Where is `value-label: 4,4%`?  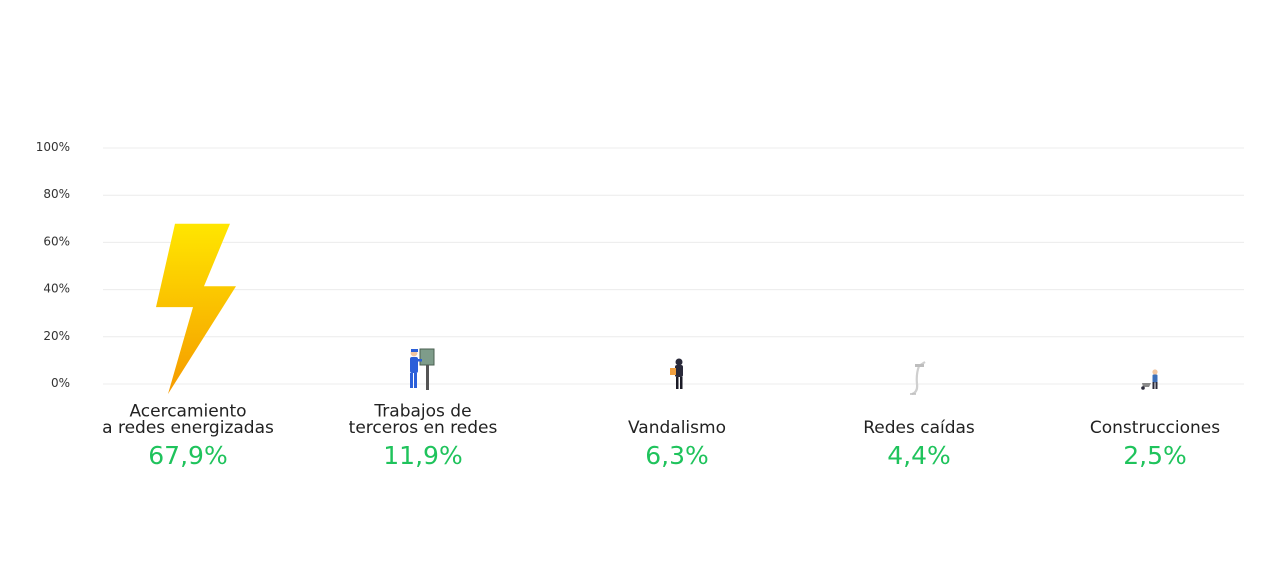 value-label: 4,4% is located at coordinates (919, 455).